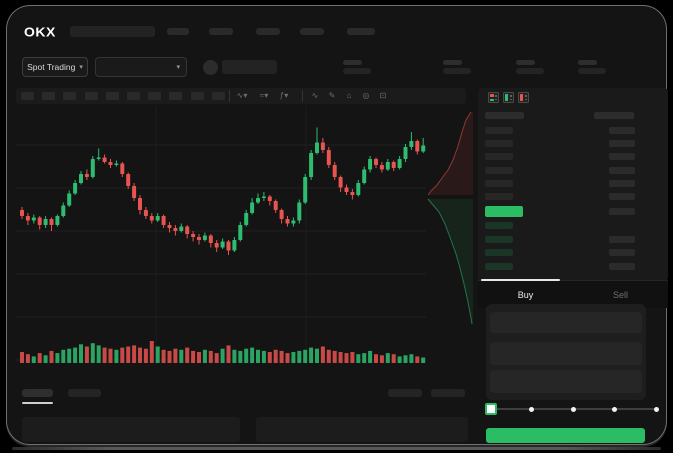 The height and width of the screenshot is (453, 673). What do you see at coordinates (284, 95) in the screenshot?
I see `indicator-icon: ƒ▾` at bounding box center [284, 95].